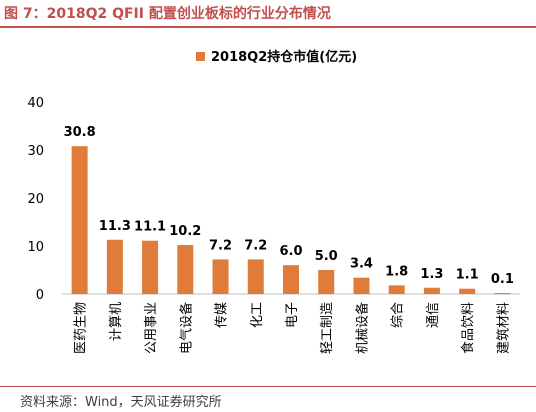 The height and width of the screenshot is (412, 536). I want to click on data-label: 0.1, so click(502, 279).